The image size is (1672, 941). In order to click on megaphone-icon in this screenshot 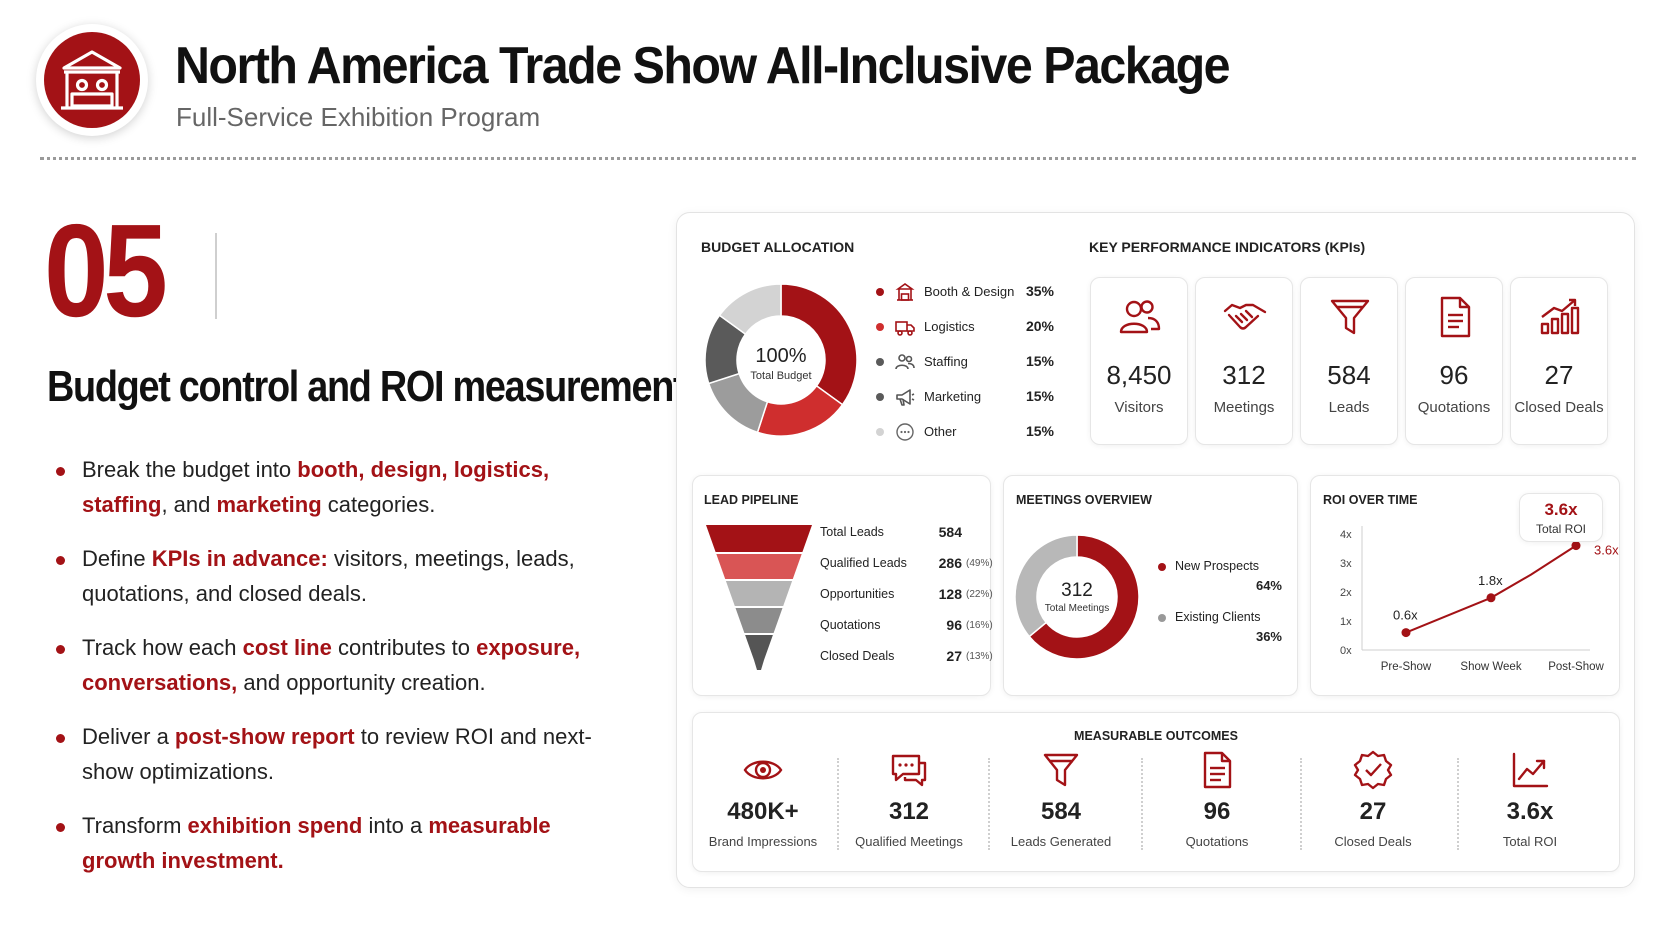, I will do `click(905, 397)`.